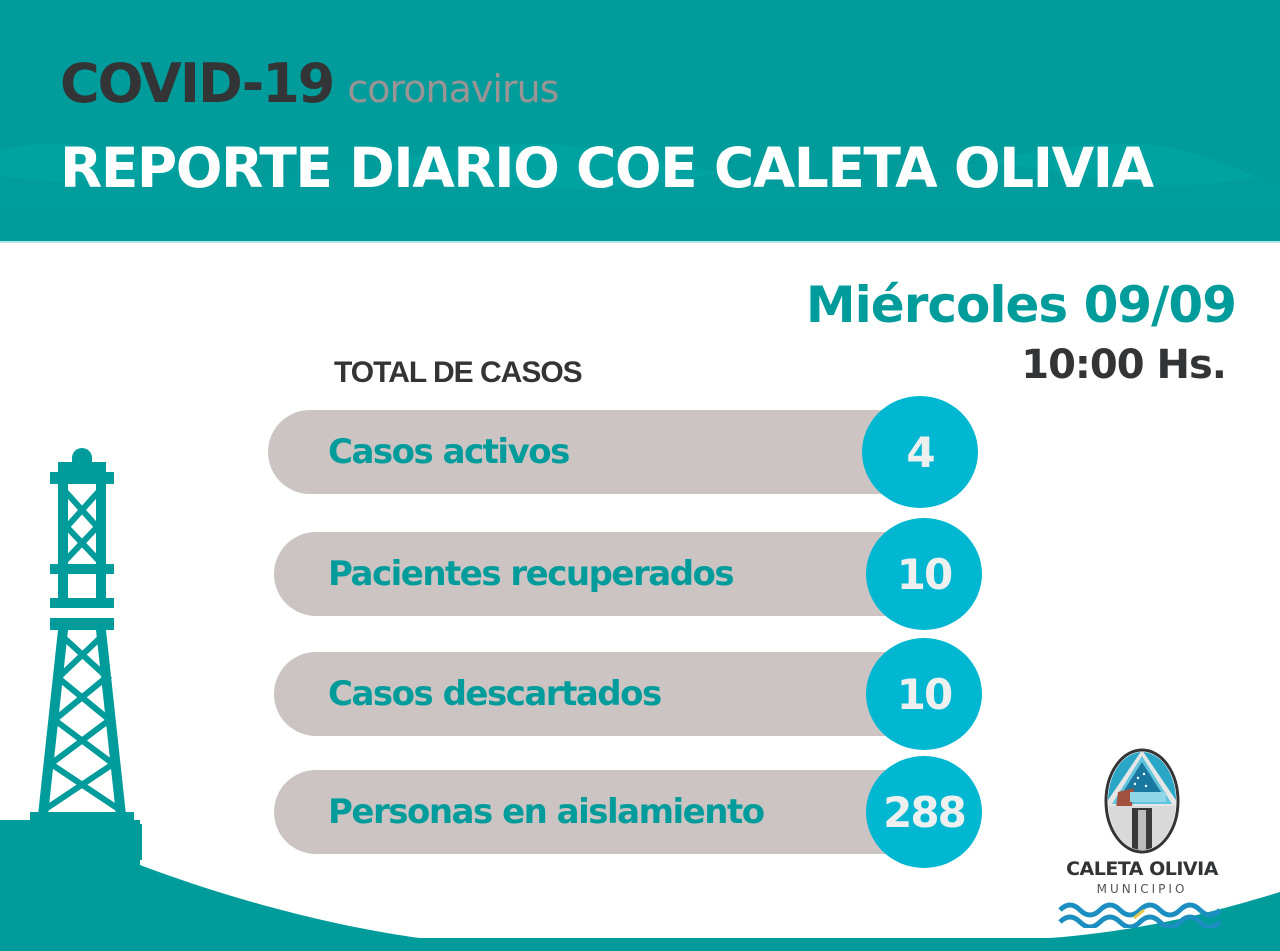 The width and height of the screenshot is (1280, 951). I want to click on stat-row-active: Casos activos 4, so click(626, 452).